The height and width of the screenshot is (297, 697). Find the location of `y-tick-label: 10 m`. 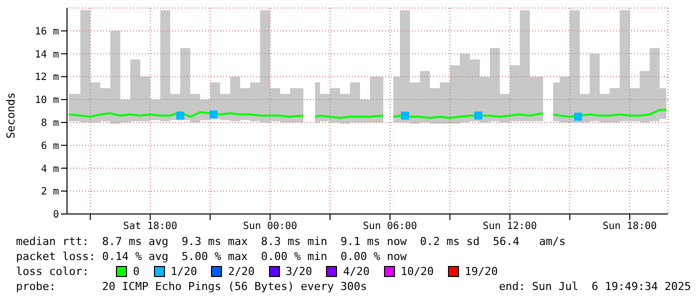

y-tick-label: 10 m is located at coordinates (46, 100).